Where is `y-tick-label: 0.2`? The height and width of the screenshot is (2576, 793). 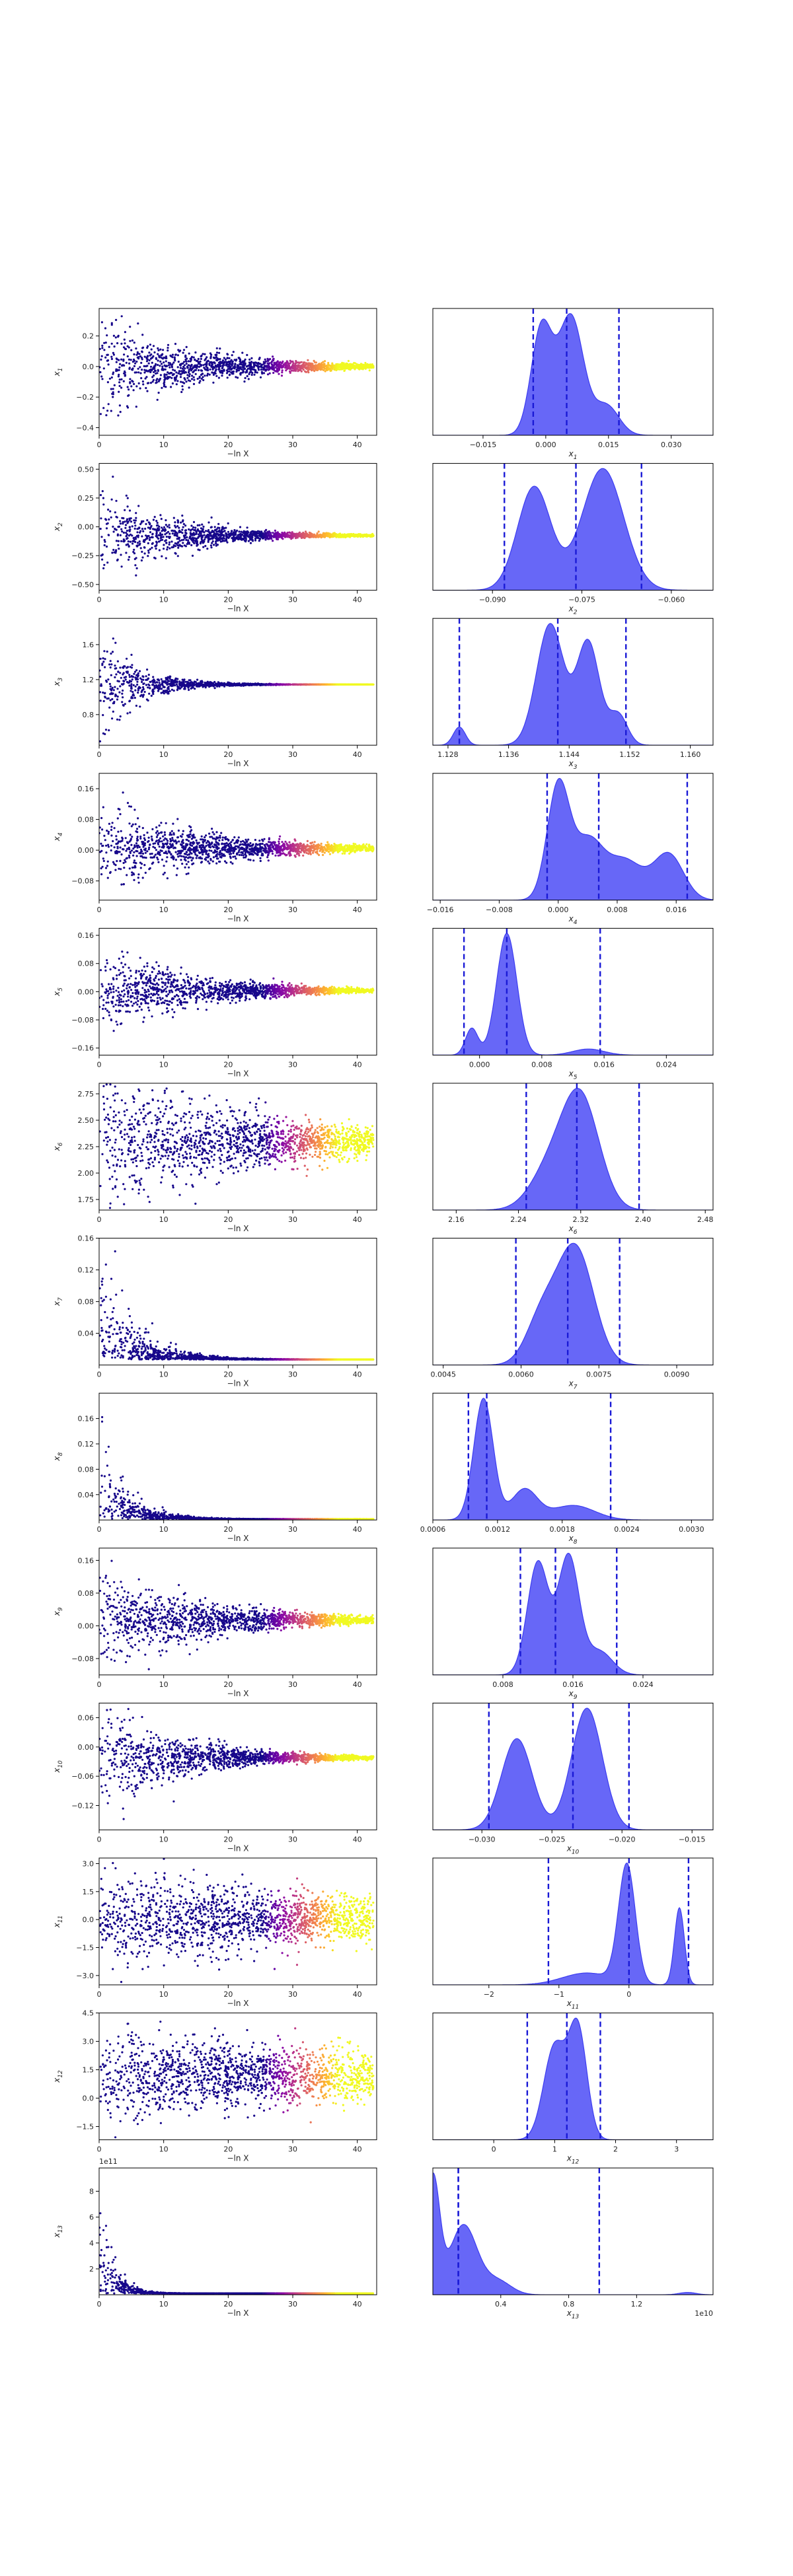
y-tick-label: 0.2 is located at coordinates (89, 336).